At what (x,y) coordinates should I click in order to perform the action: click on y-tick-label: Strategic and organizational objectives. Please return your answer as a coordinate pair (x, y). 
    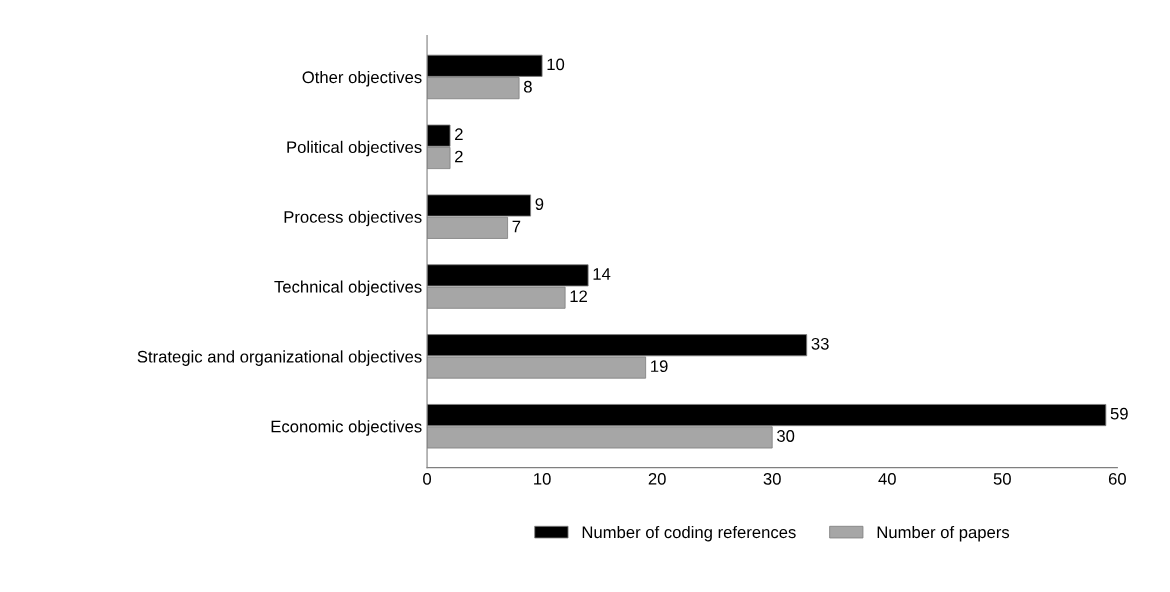
    Looking at the image, I should click on (279, 358).